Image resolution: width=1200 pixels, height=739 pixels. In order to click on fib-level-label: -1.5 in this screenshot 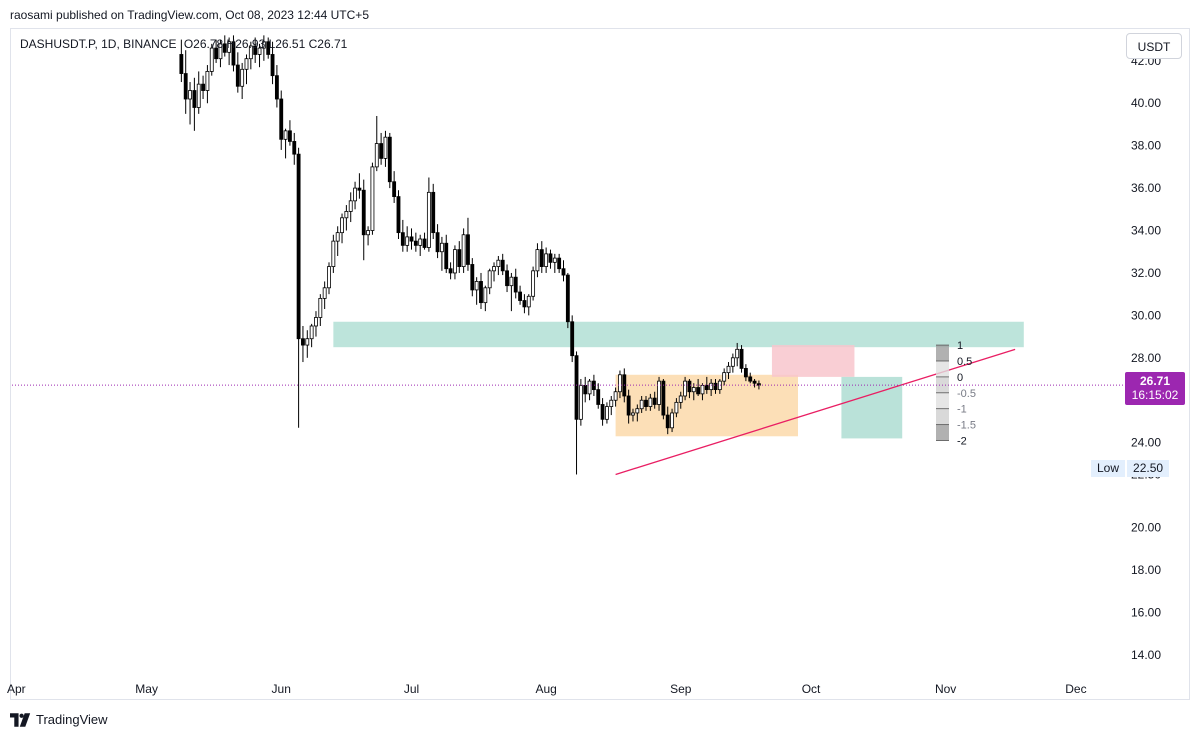, I will do `click(966, 426)`.